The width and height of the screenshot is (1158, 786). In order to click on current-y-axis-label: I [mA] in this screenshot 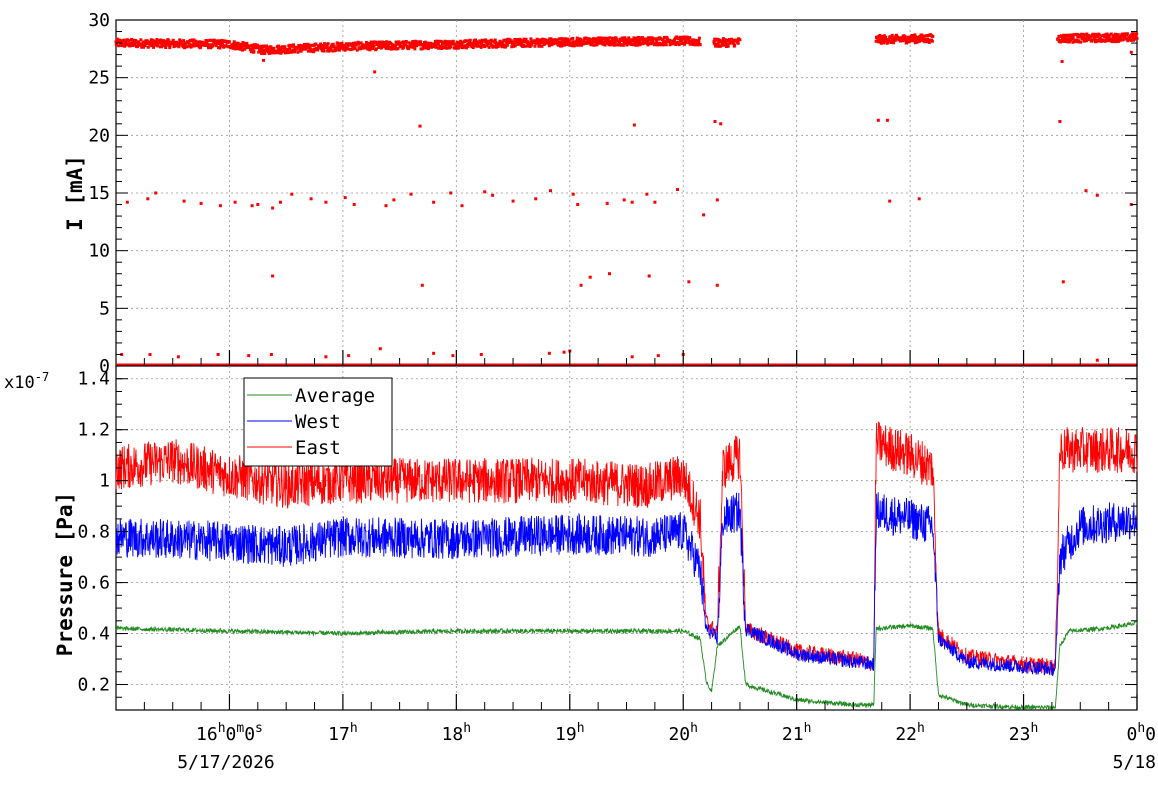, I will do `click(75, 193)`.